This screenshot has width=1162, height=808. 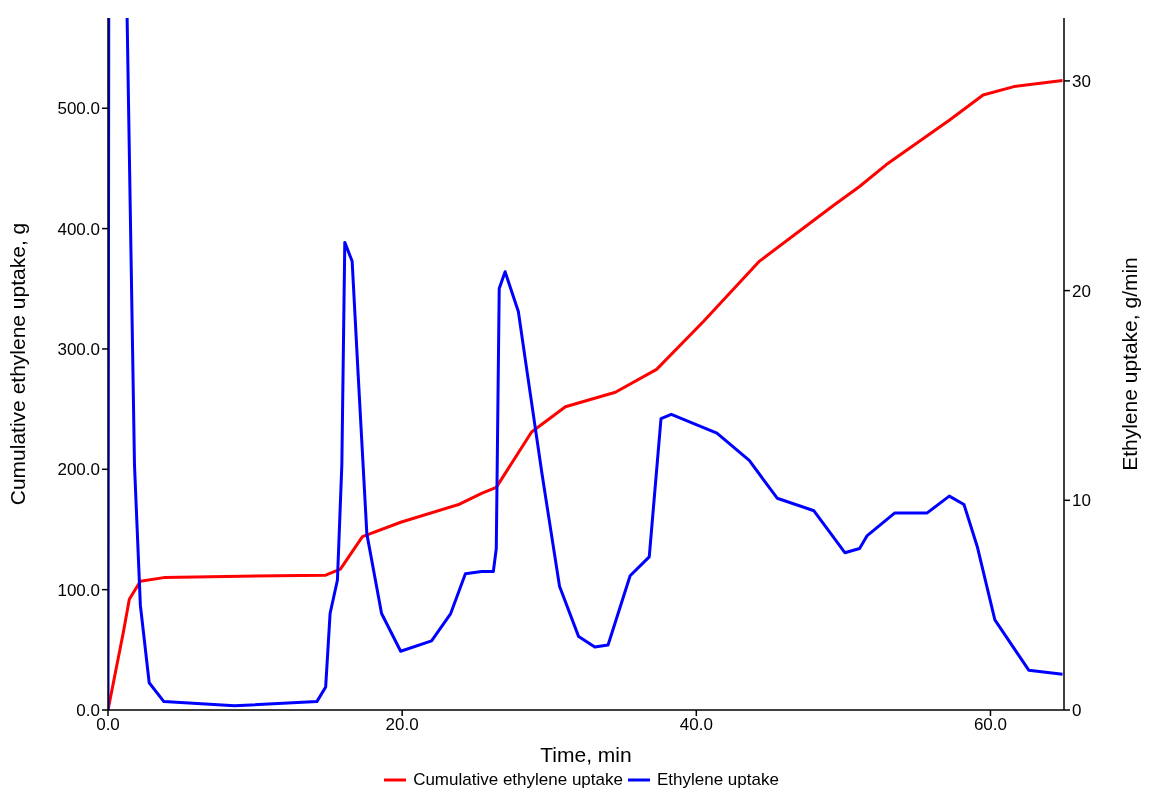 What do you see at coordinates (1077, 711) in the screenshot?
I see `y2-tick-label: 0` at bounding box center [1077, 711].